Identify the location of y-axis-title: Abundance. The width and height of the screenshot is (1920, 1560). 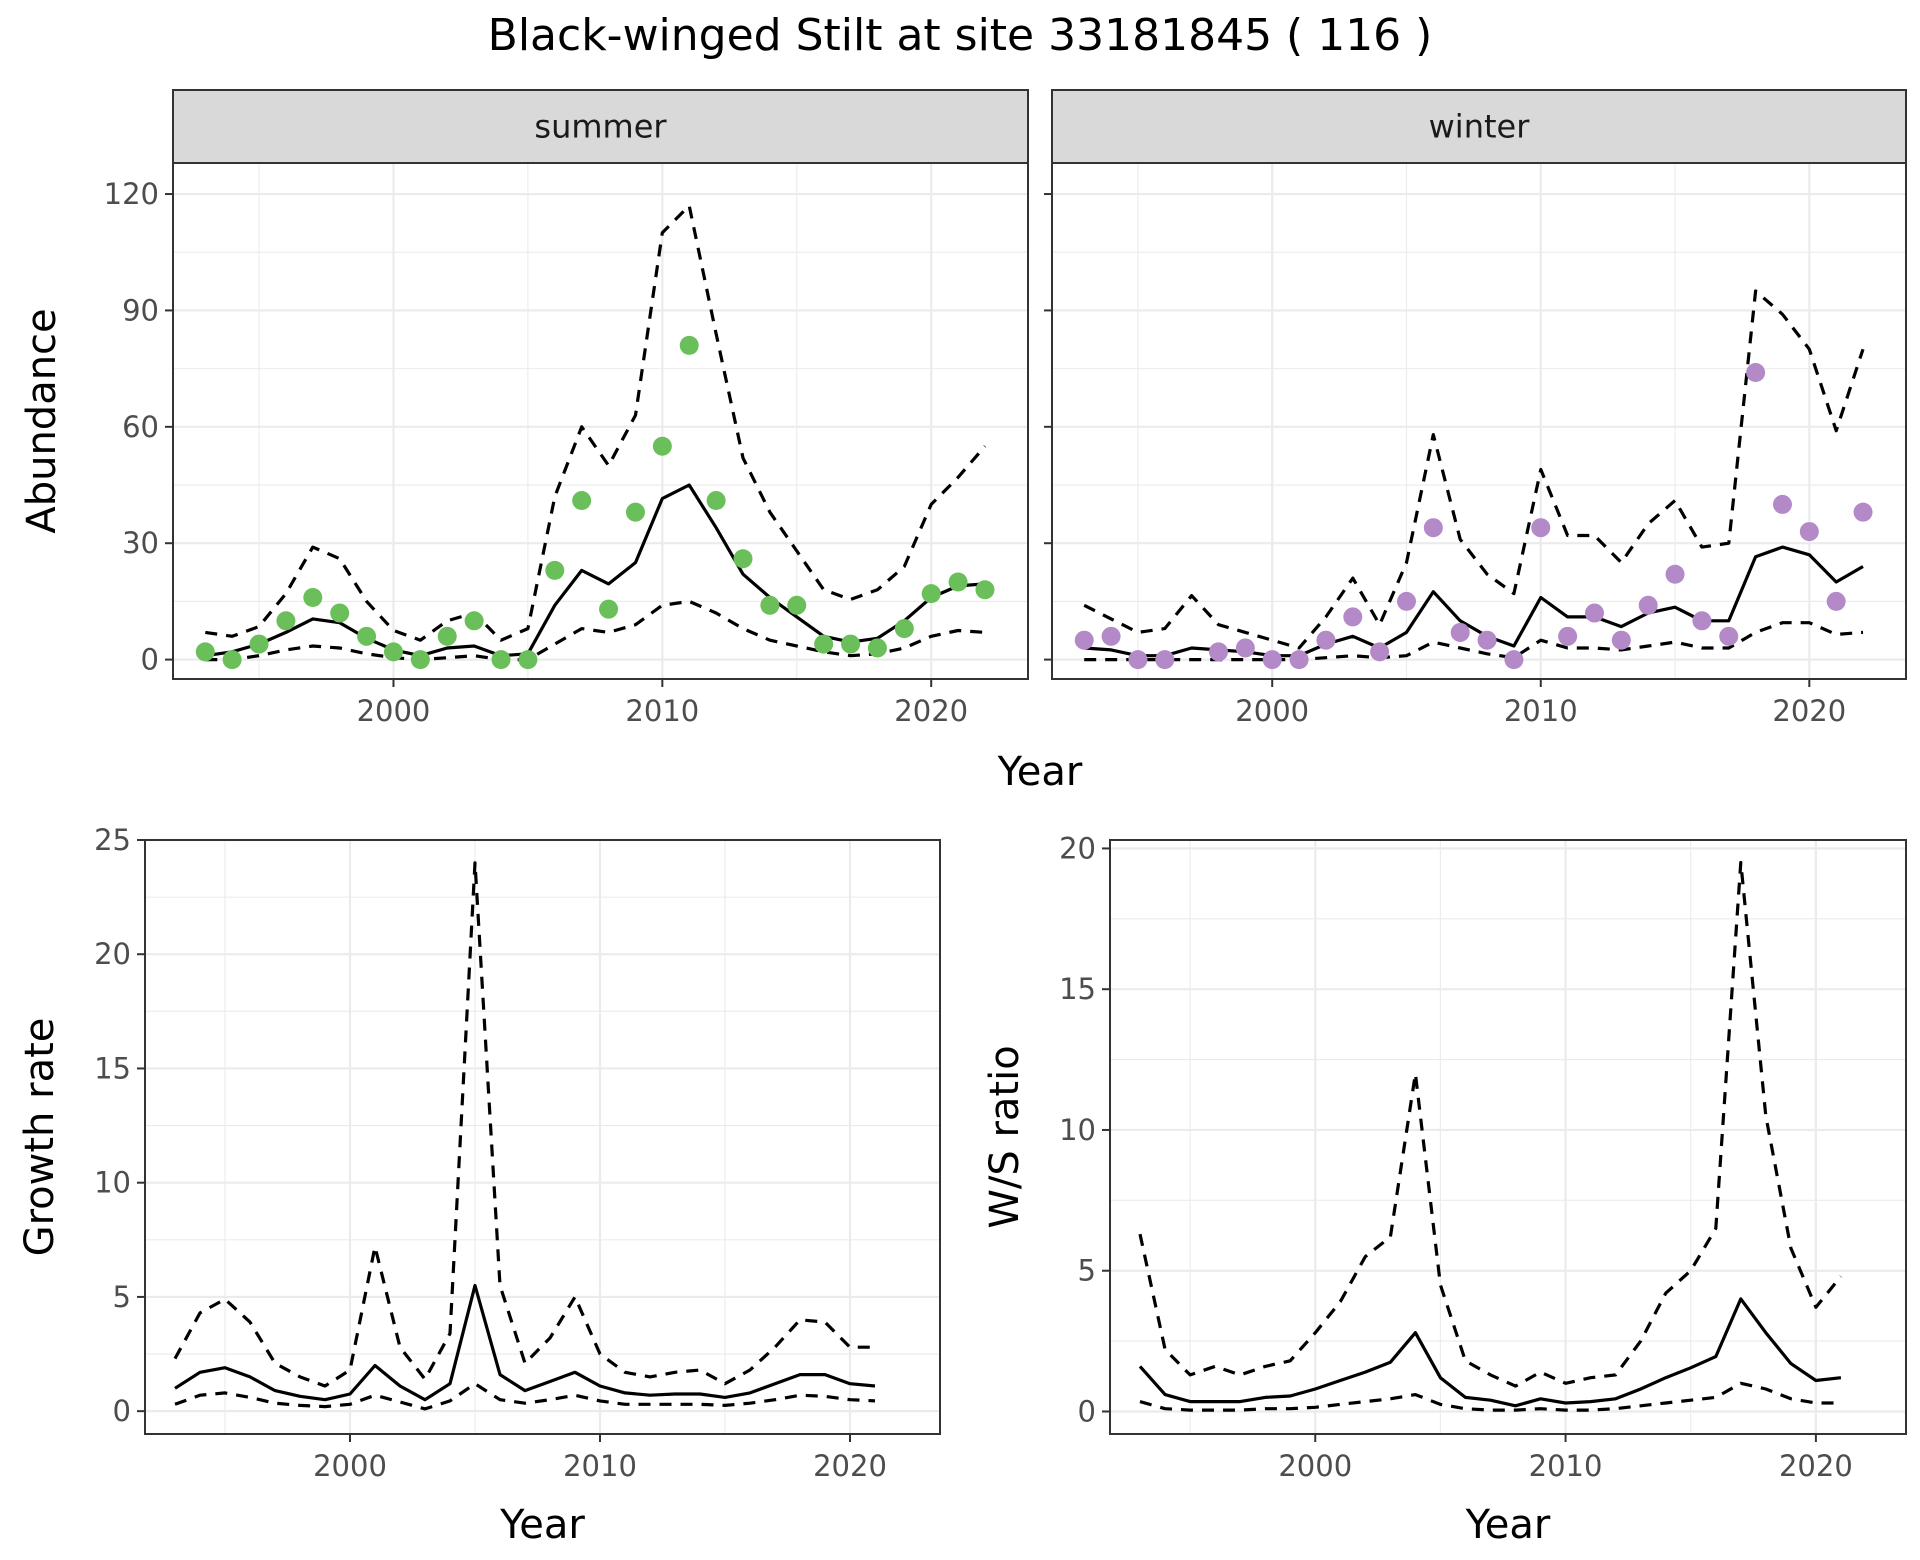
(42, 420).